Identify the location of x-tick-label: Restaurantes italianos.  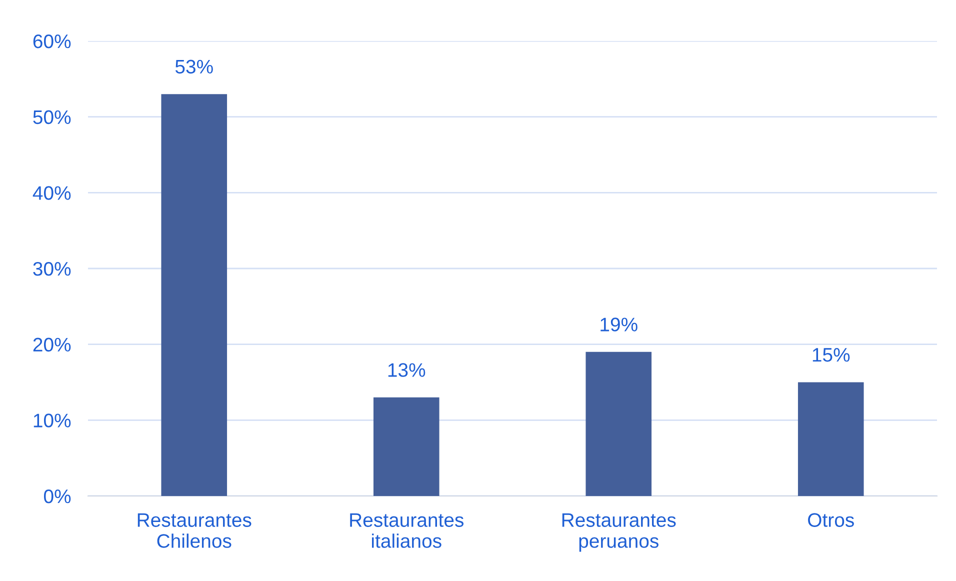
(407, 530).